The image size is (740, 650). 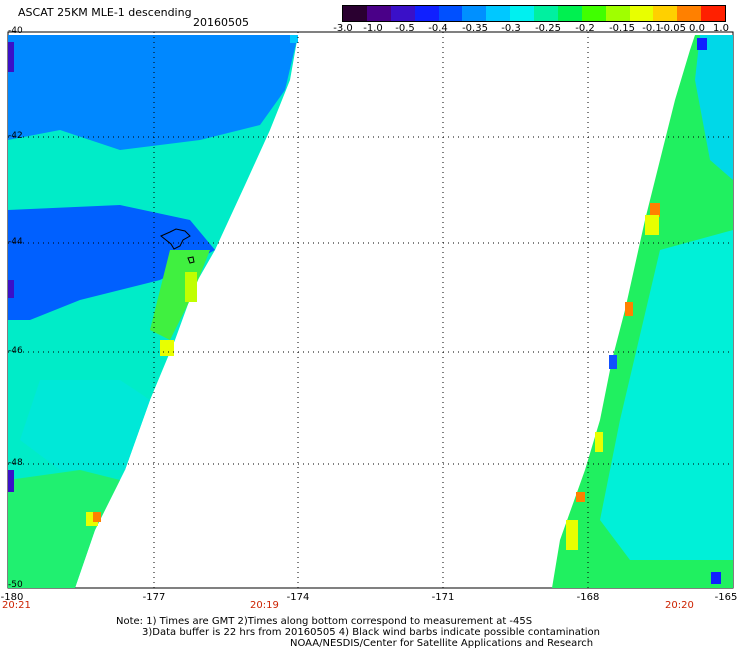 I want to click on product-title: ASCAT 25KM MLE-1 descending, so click(x=105, y=12).